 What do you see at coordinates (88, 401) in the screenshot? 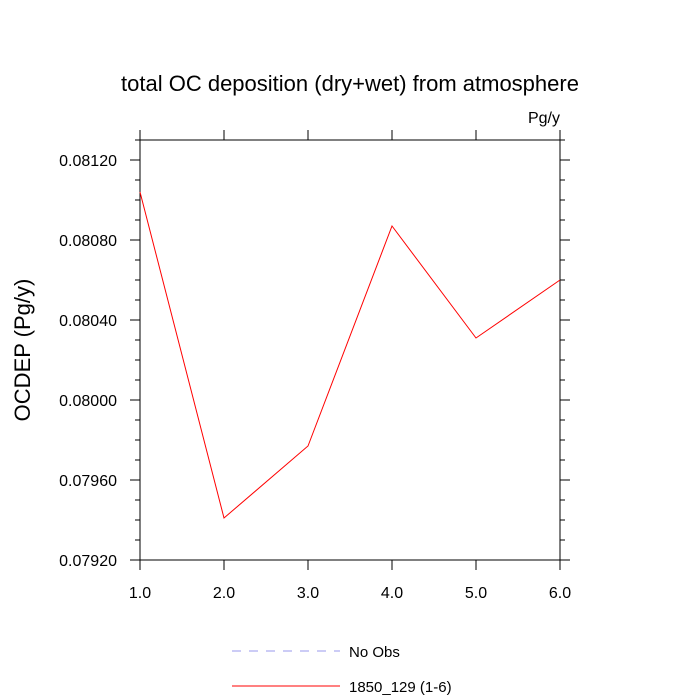
I see `y-tick-label: 0.08000` at bounding box center [88, 401].